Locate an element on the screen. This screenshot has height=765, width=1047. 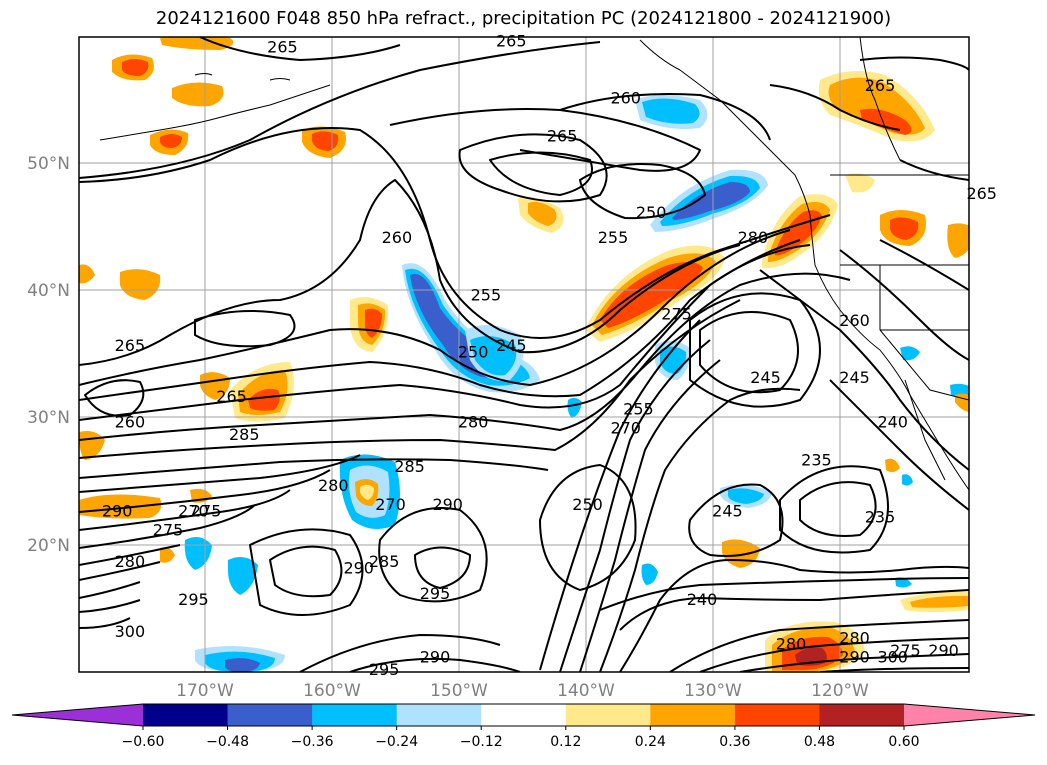
positive-precip-band-central is located at coordinates (655, 293).